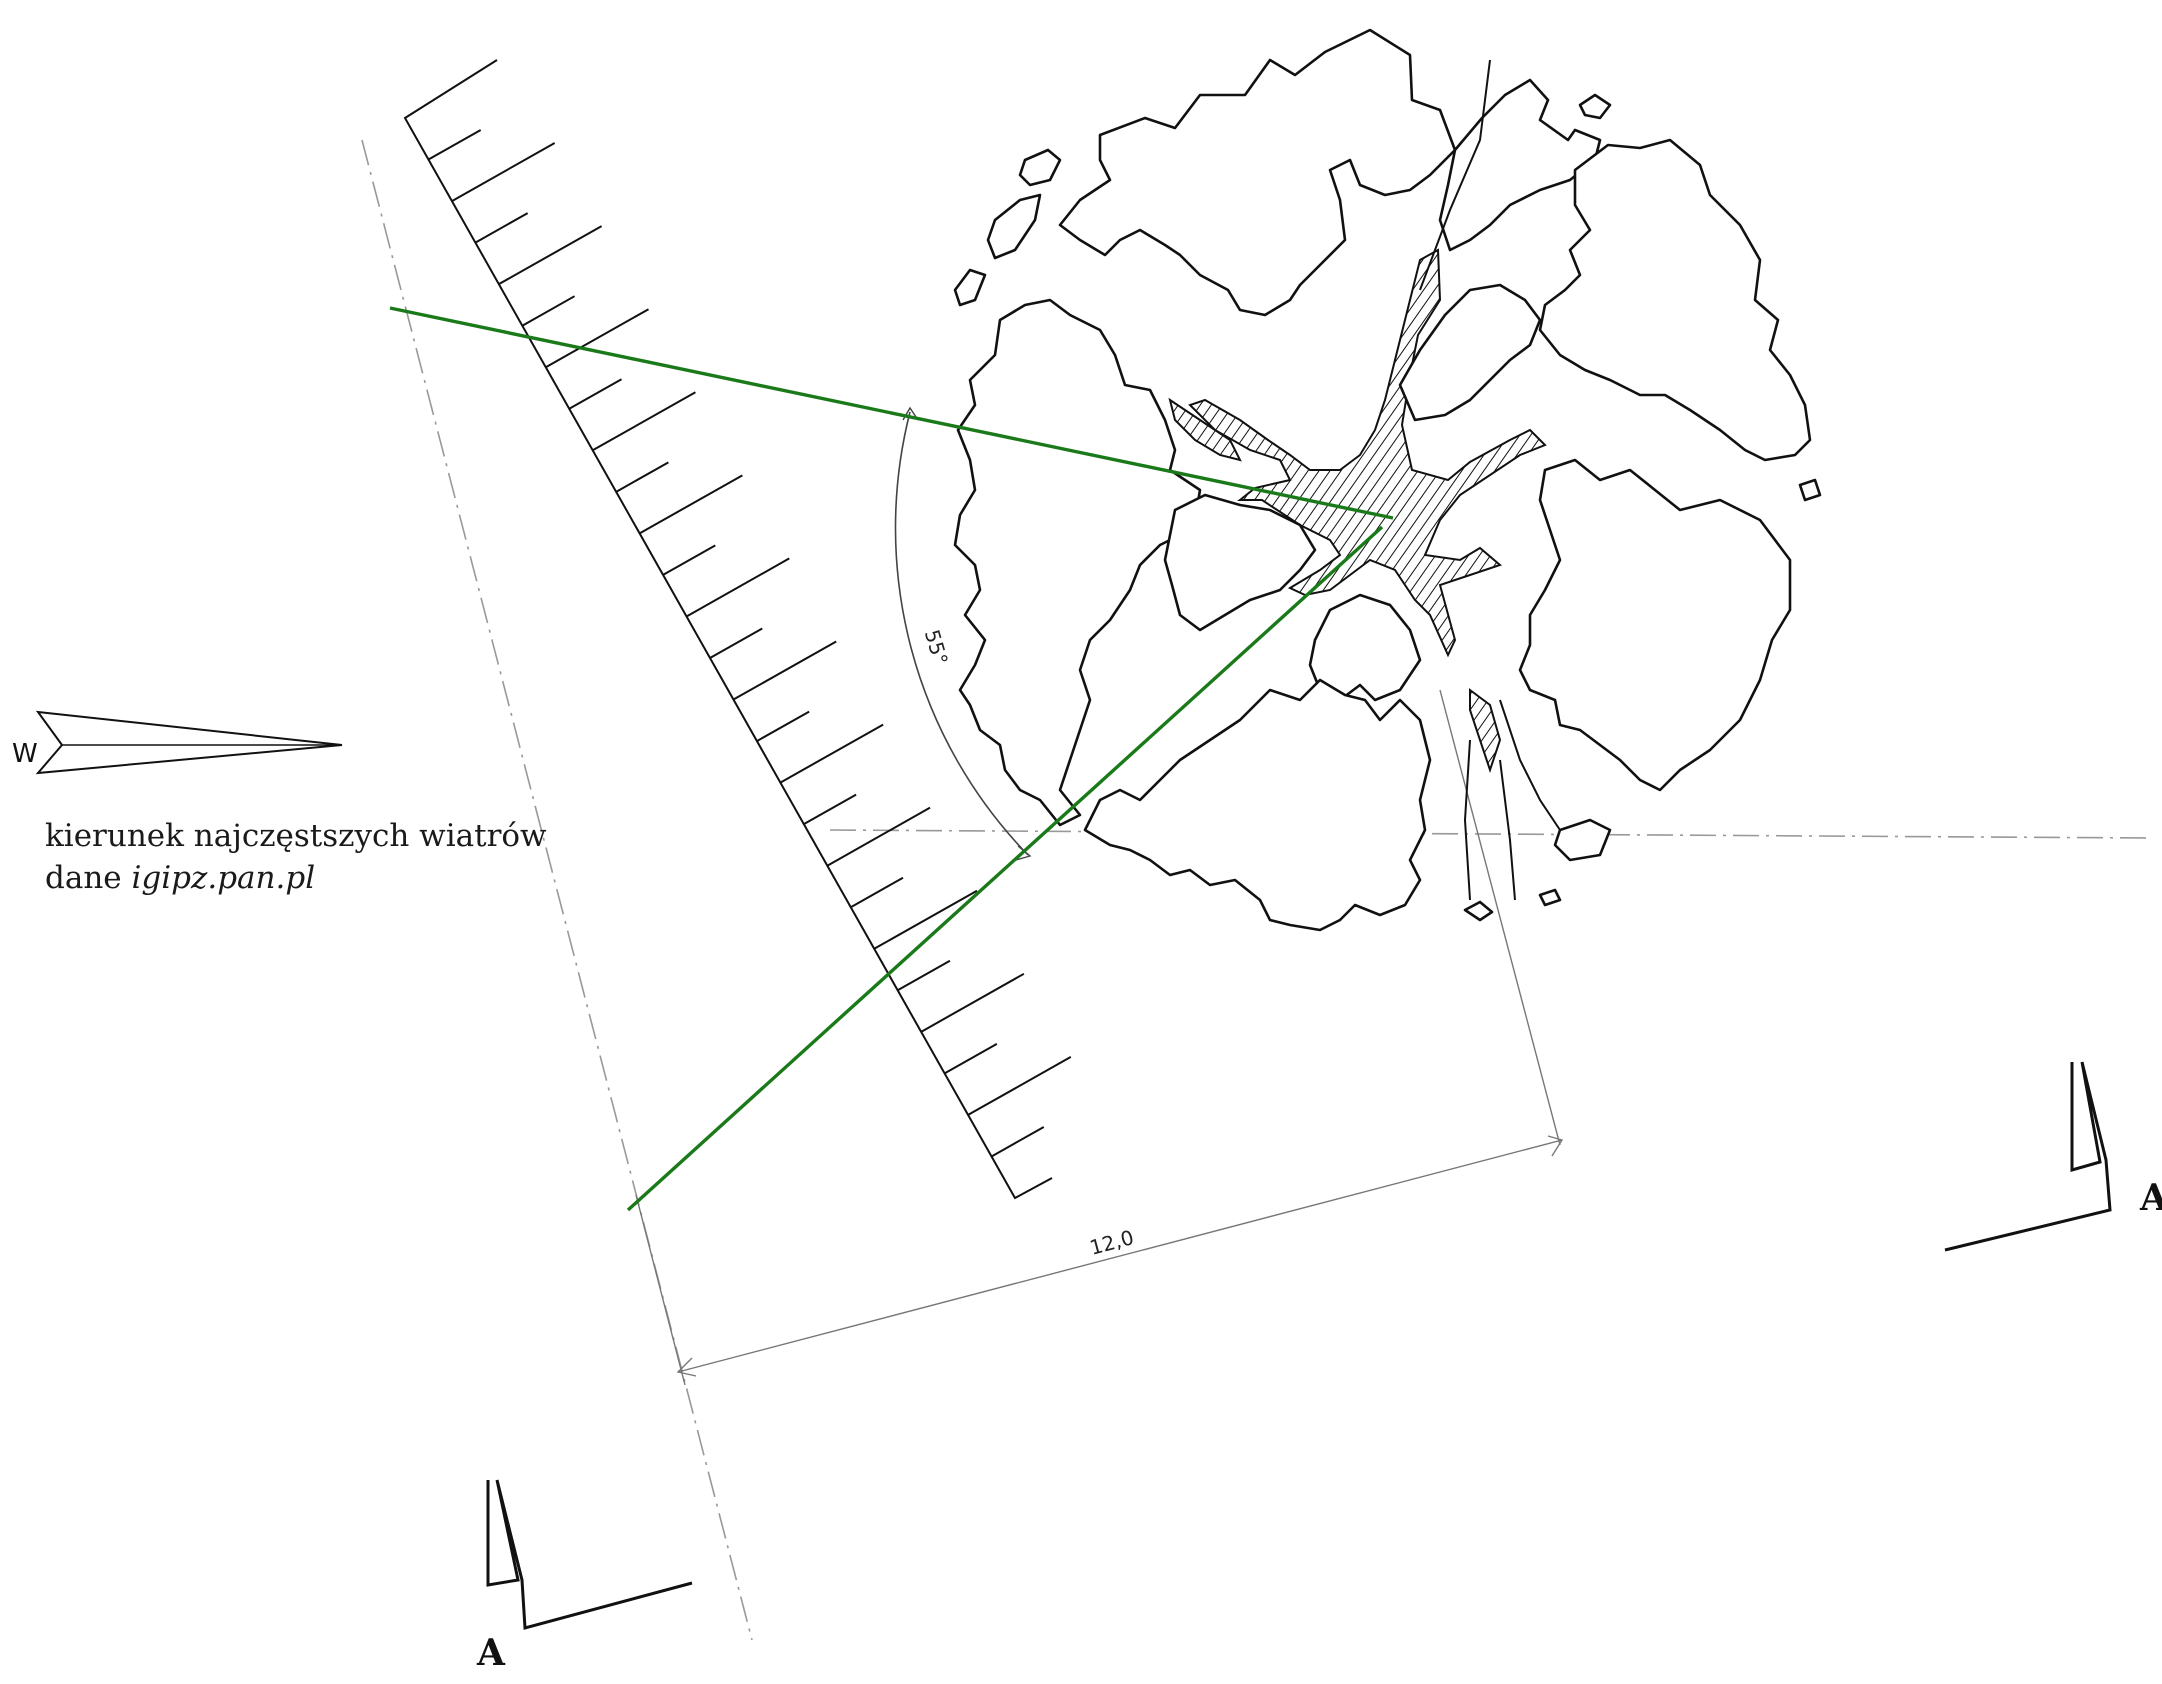 The image size is (2162, 1684). Describe the element at coordinates (1240, 562) in the screenshot. I see `leaf-cluster-center-left` at that location.